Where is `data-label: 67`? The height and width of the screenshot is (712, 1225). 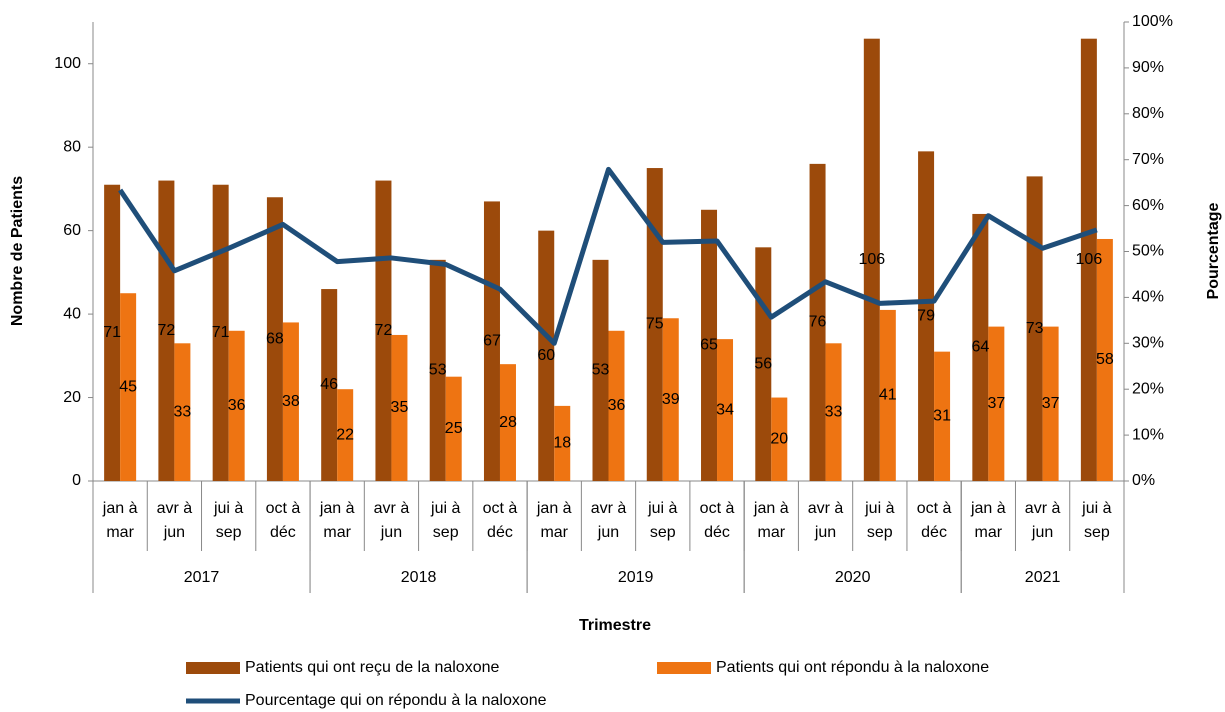
data-label: 67 is located at coordinates (492, 340).